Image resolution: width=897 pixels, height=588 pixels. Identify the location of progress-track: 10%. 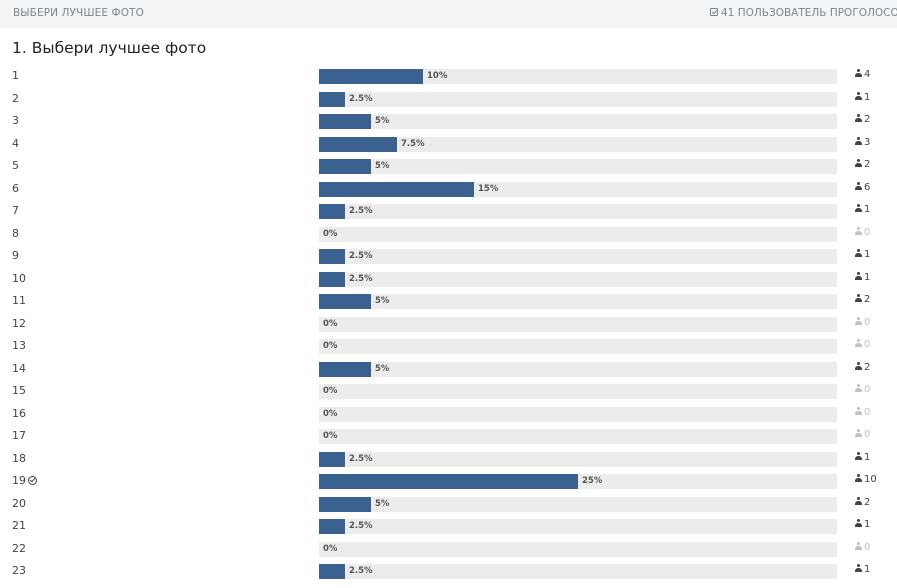
(578, 76).